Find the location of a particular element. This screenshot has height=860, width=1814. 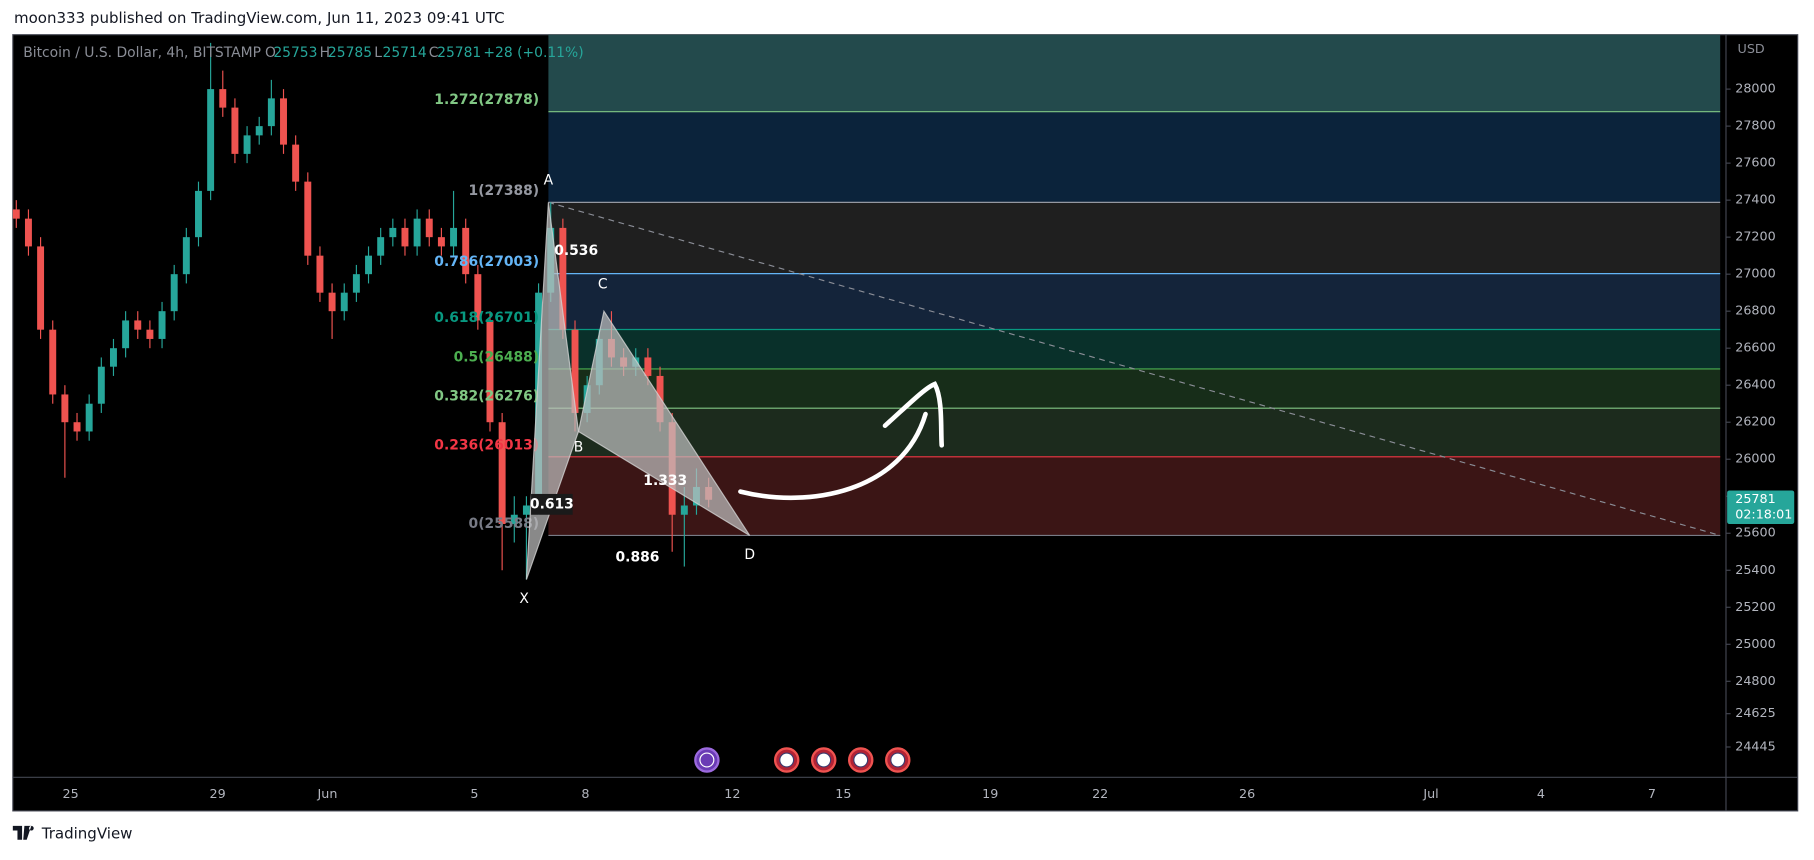

price-tick-label: 28000 is located at coordinates (1755, 88).